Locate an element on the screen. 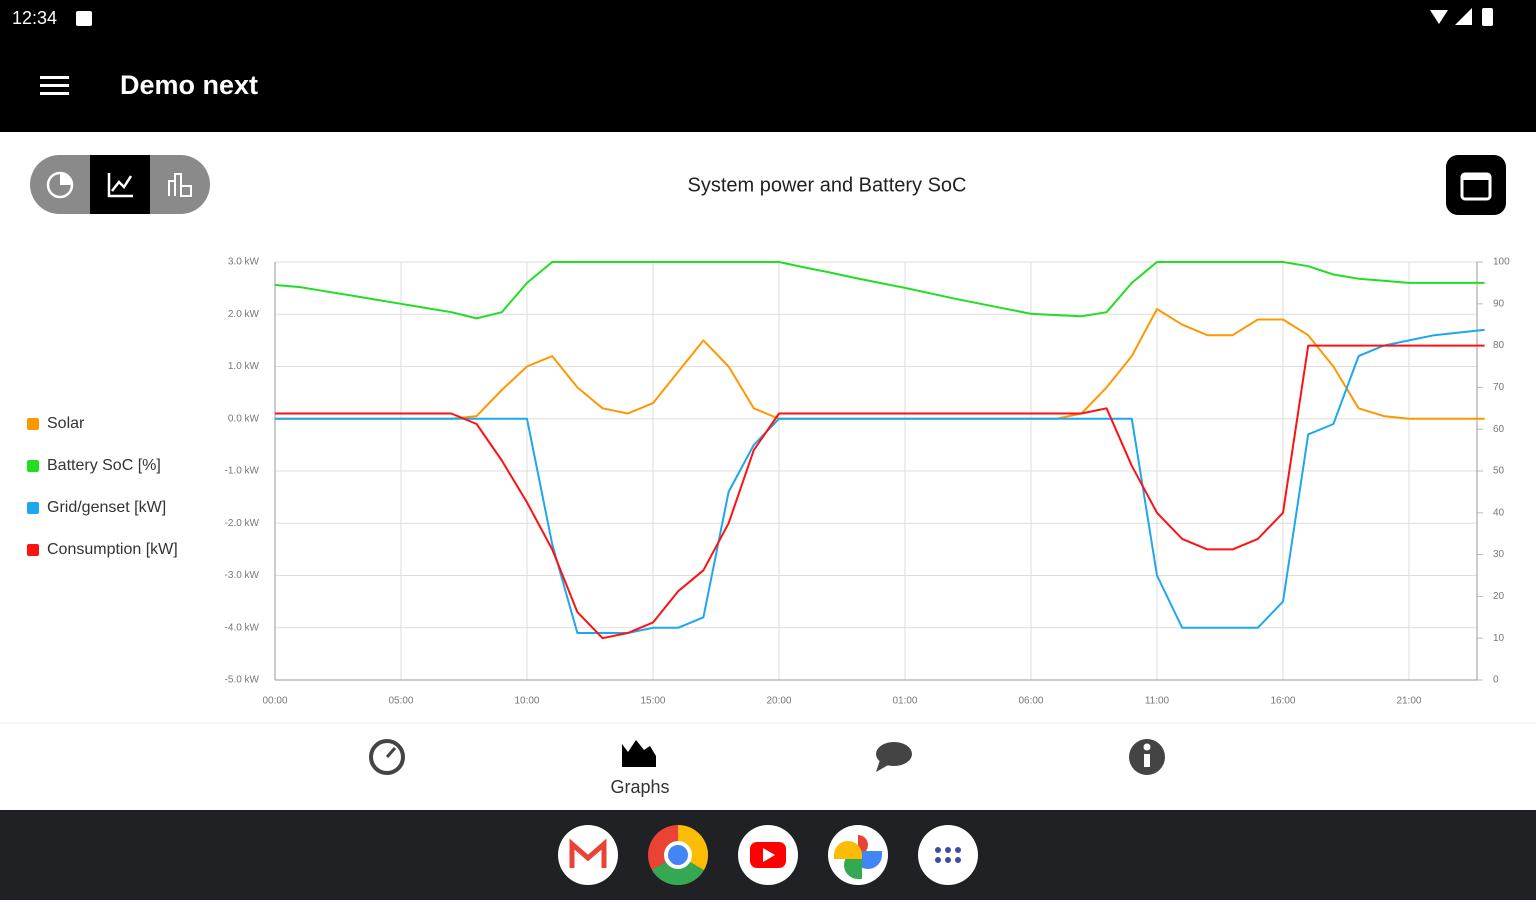 The width and height of the screenshot is (1536, 905). apps-launcher is located at coordinates (948, 855).